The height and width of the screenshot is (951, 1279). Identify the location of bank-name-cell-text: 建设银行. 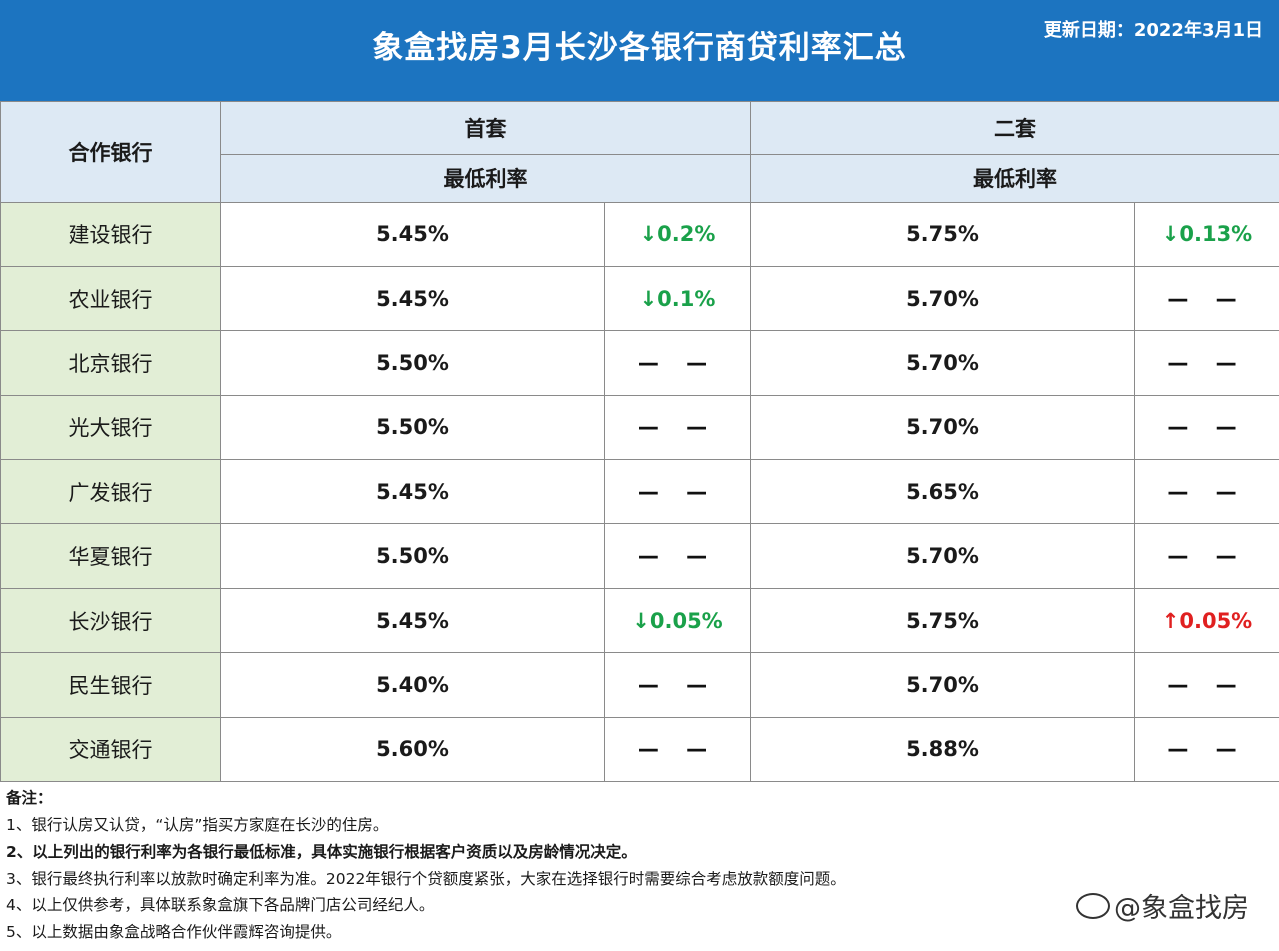
(110, 235).